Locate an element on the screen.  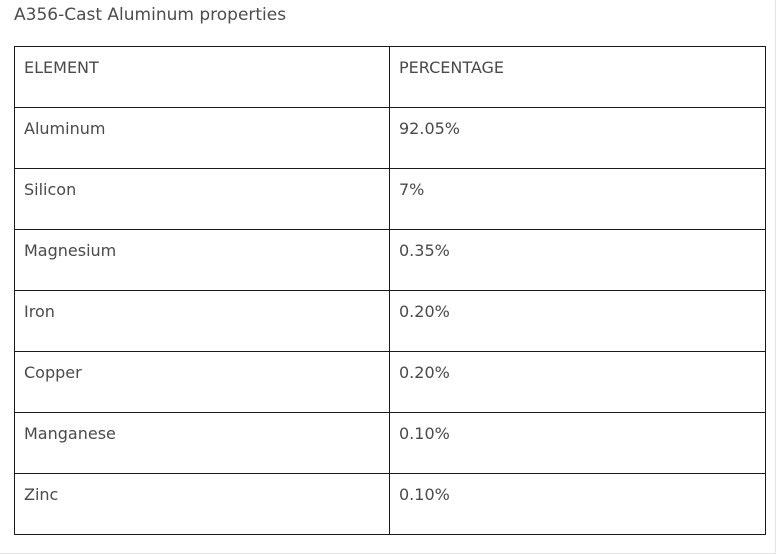
column-header-element: ELEMENT is located at coordinates (202, 77).